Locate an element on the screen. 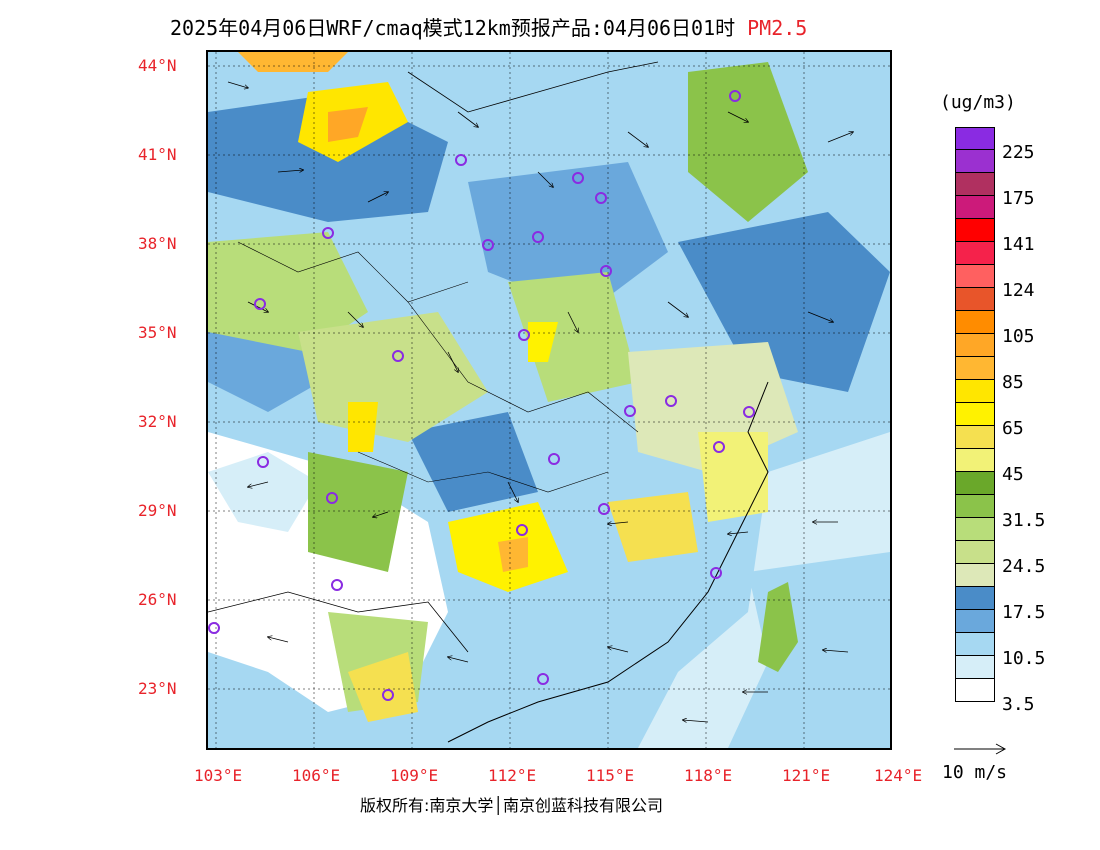  pollutant-label: PM2.5 is located at coordinates (777, 28).